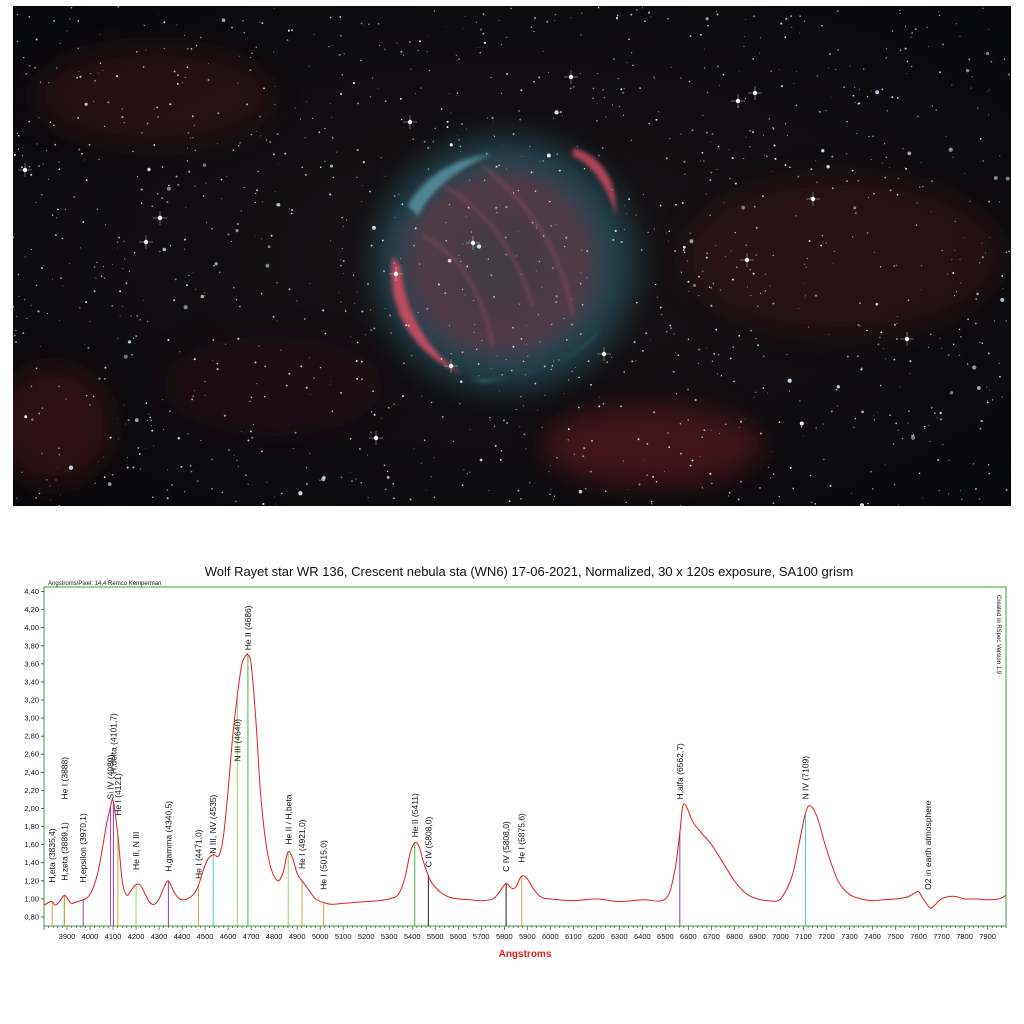 This screenshot has height=1024, width=1024. I want to click on y-tick-label: 1,80, so click(31, 826).